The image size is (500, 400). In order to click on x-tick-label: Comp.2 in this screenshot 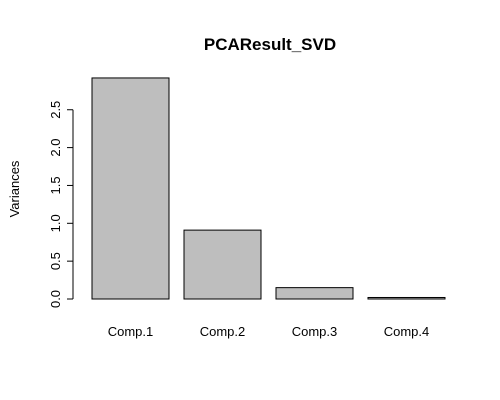, I will do `click(223, 331)`.